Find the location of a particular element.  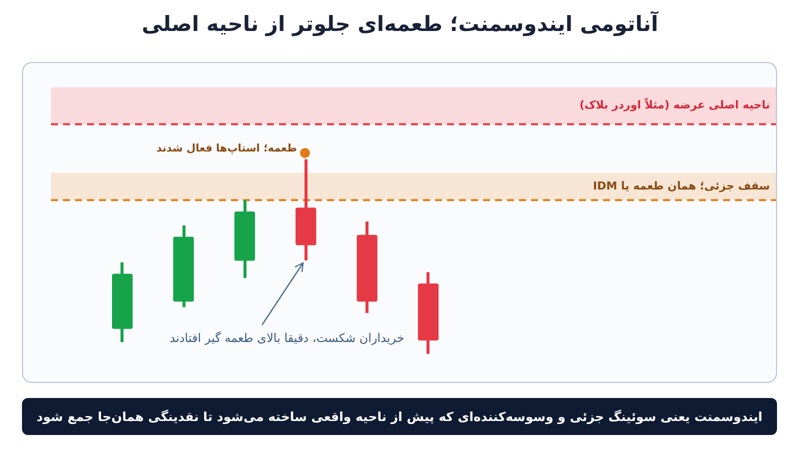

annotation: خریداران شکست، دقیقا بالای طعمه گیر افتادند is located at coordinates (287, 338).